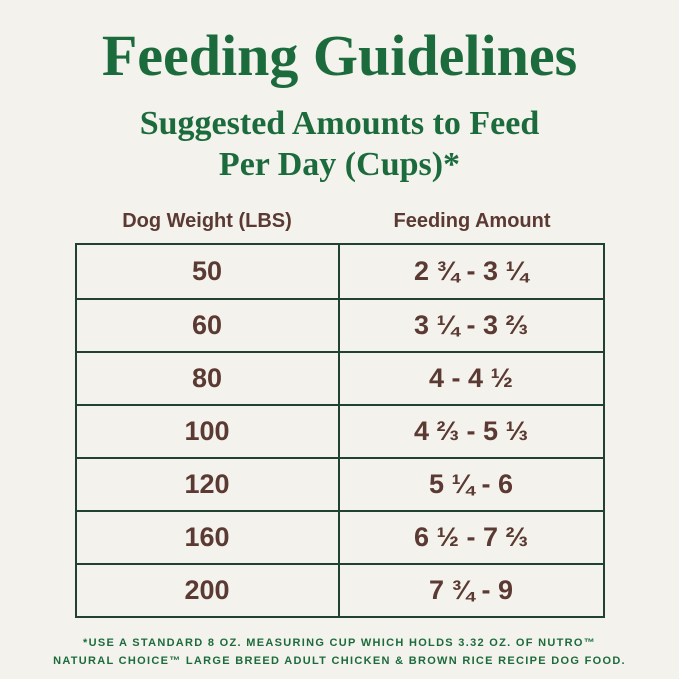 This screenshot has height=679, width=679. I want to click on page-title: Feeding Guidelines, so click(339, 55).